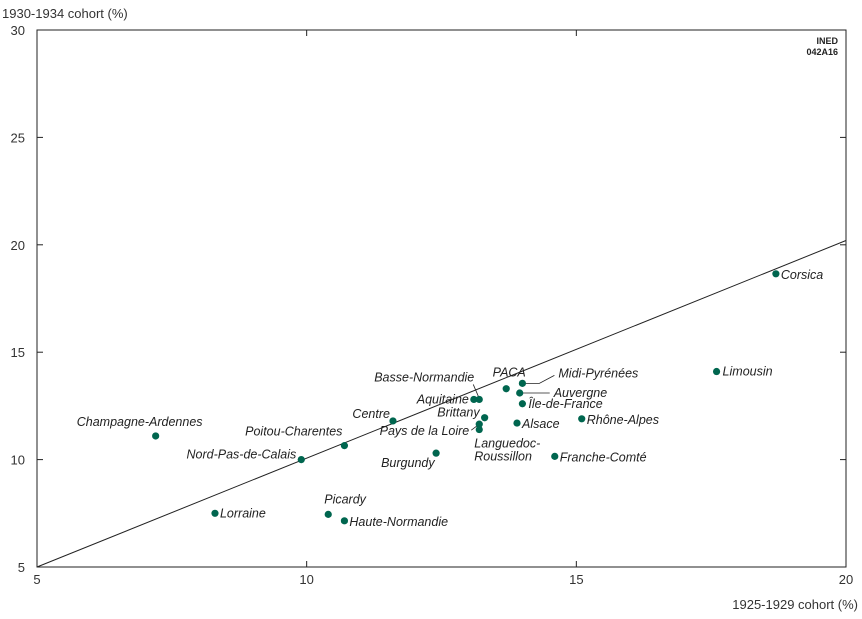 Image resolution: width=862 pixels, height=619 pixels. What do you see at coordinates (215, 513) in the screenshot?
I see `point-lorraine` at bounding box center [215, 513].